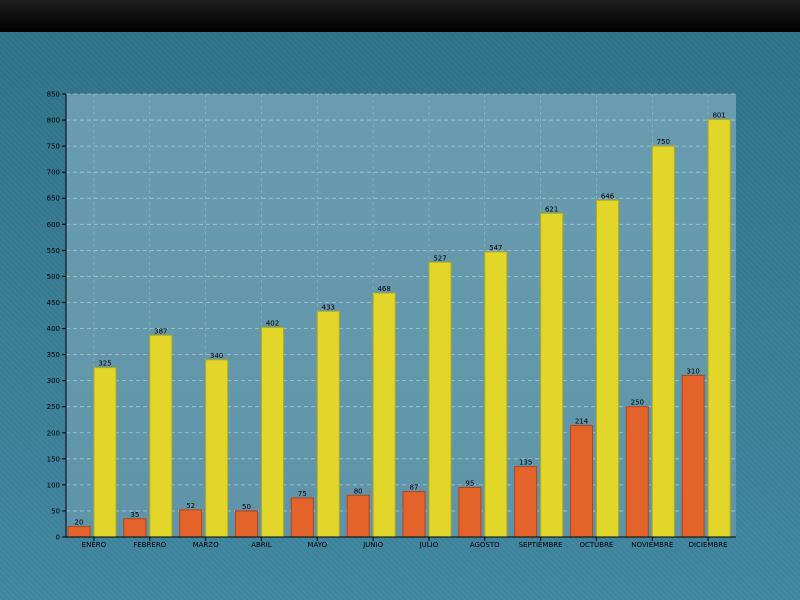 This screenshot has height=600, width=800. What do you see at coordinates (53, 459) in the screenshot?
I see `y-tick-label: 150` at bounding box center [53, 459].